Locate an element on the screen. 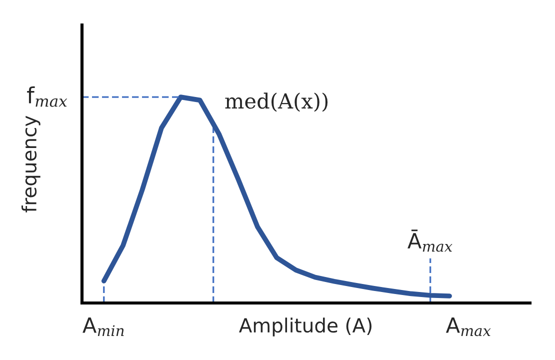  ref-line-label: f$_{max}$ is located at coordinates (47, 96).